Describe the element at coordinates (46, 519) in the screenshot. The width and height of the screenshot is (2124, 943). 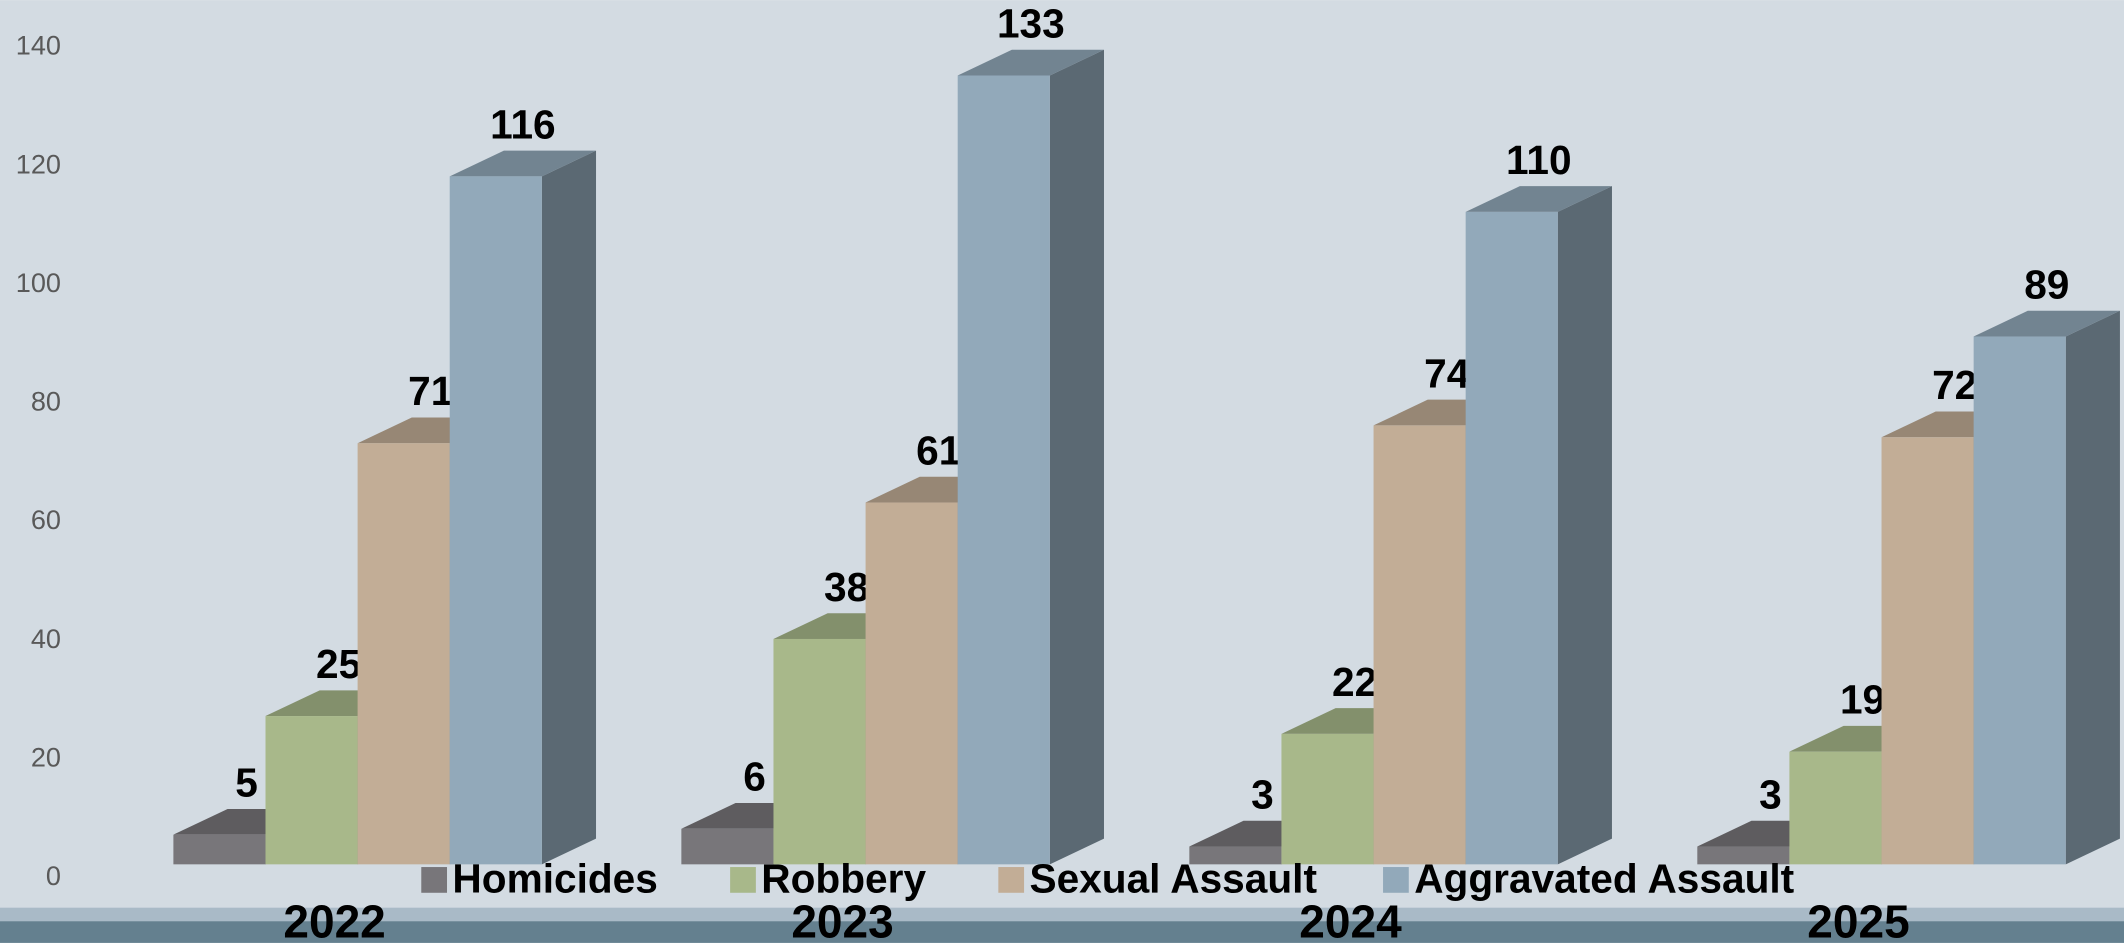
I see `y-tick-label: 60` at that location.